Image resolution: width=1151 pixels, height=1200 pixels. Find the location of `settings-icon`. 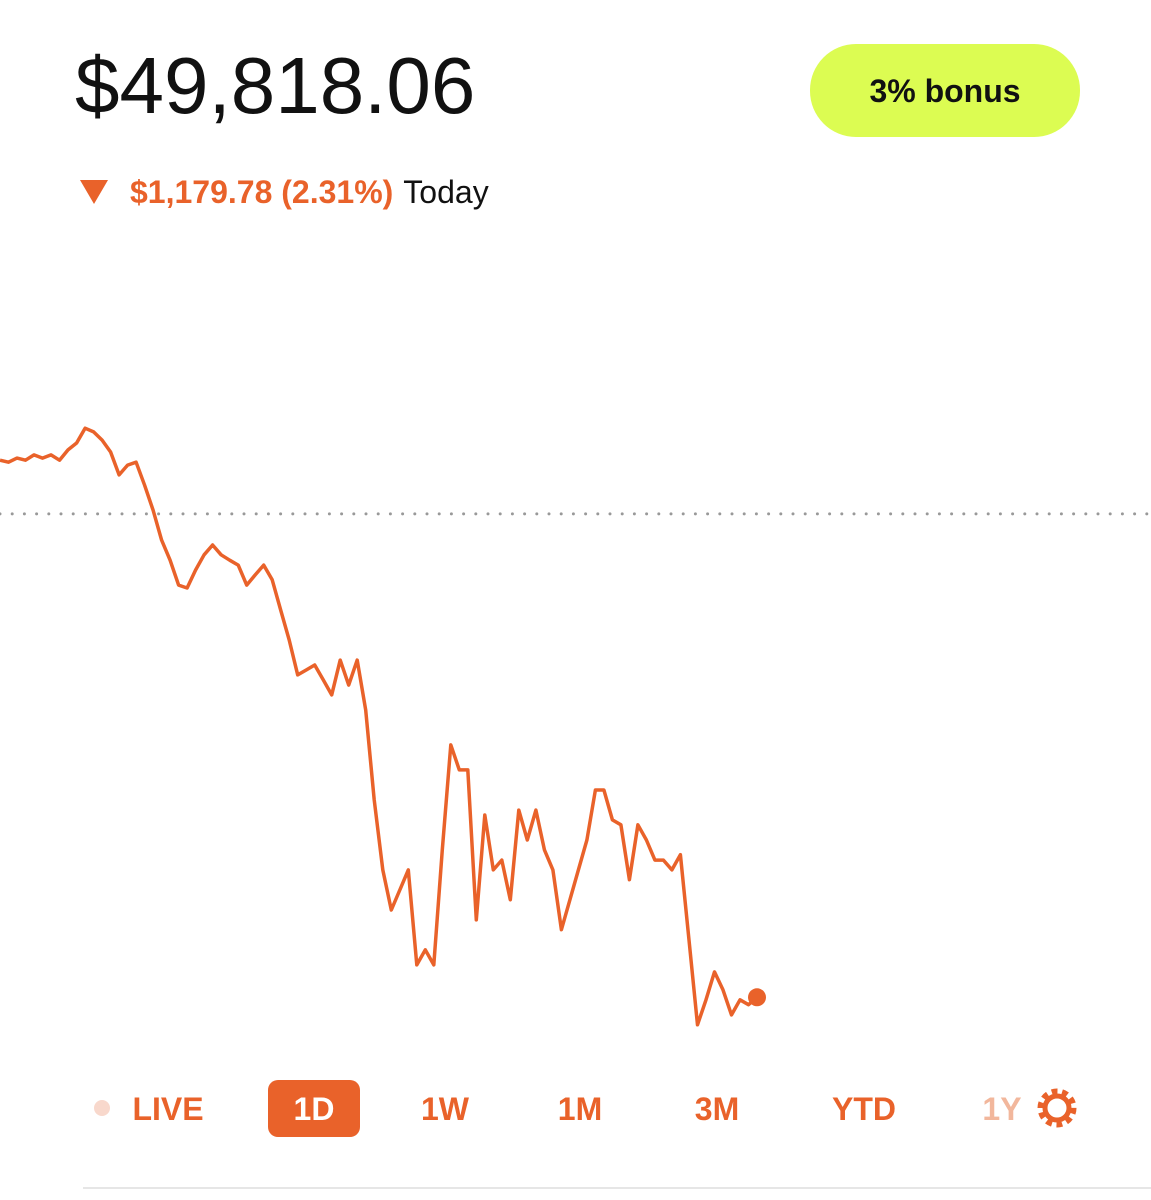

settings-icon is located at coordinates (1057, 1108).